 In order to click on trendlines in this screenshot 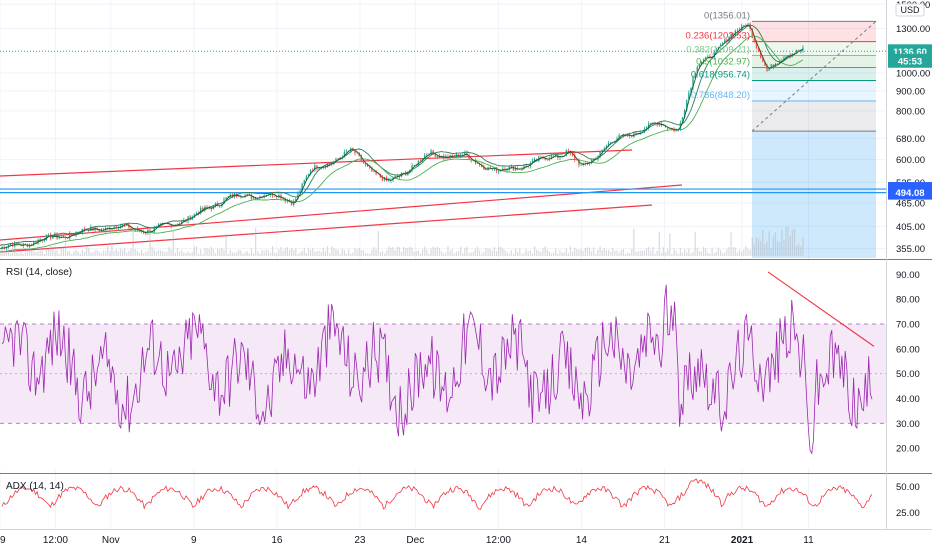, I will do `click(341, 201)`.